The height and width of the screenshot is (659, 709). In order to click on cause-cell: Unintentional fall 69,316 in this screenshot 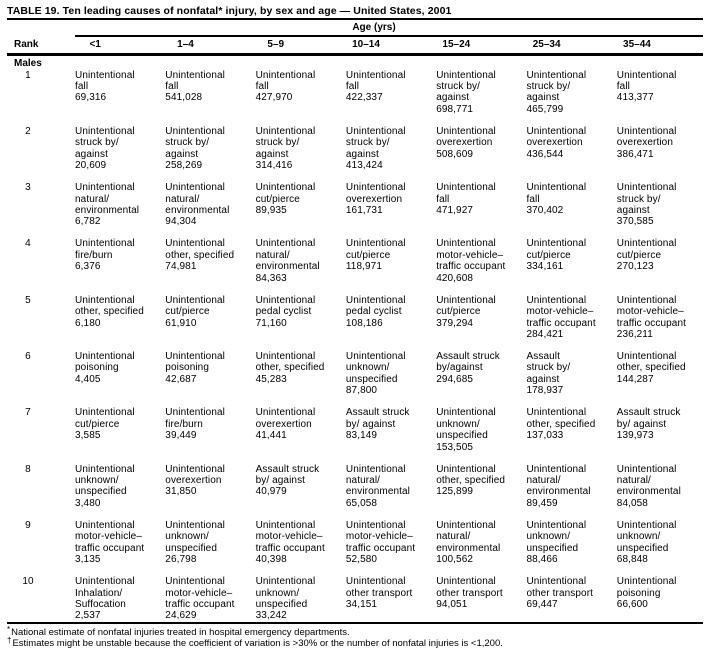, I will do `click(105, 86)`.